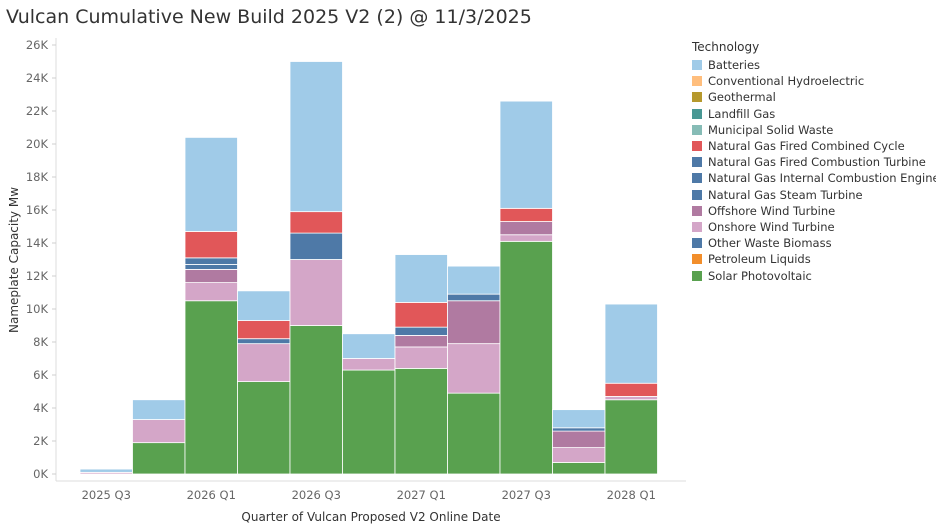  What do you see at coordinates (814, 65) in the screenshot?
I see `legend-item: Batteries` at bounding box center [814, 65].